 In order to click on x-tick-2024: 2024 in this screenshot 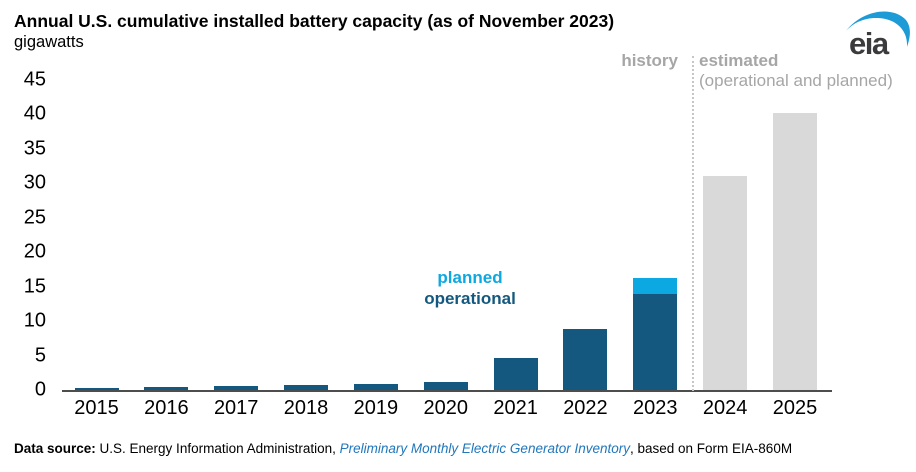, I will do `click(725, 408)`.